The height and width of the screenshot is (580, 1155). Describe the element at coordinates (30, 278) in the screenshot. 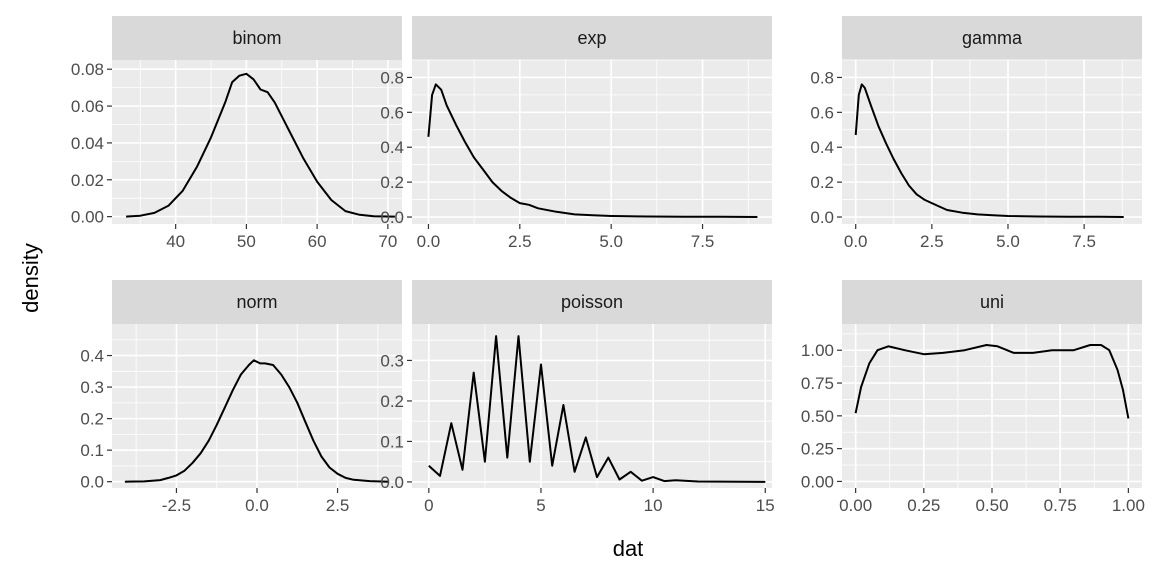

I see `y-axis-title: density` at that location.